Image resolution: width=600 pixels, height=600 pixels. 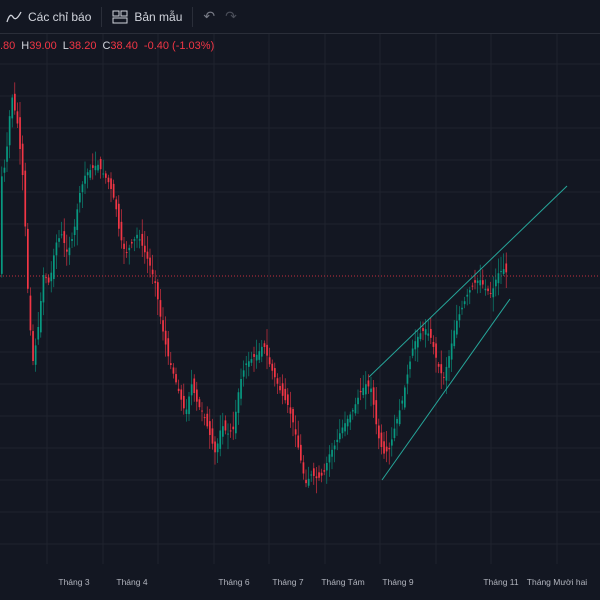 What do you see at coordinates (14, 17) in the screenshot?
I see `indicators-icon` at bounding box center [14, 17].